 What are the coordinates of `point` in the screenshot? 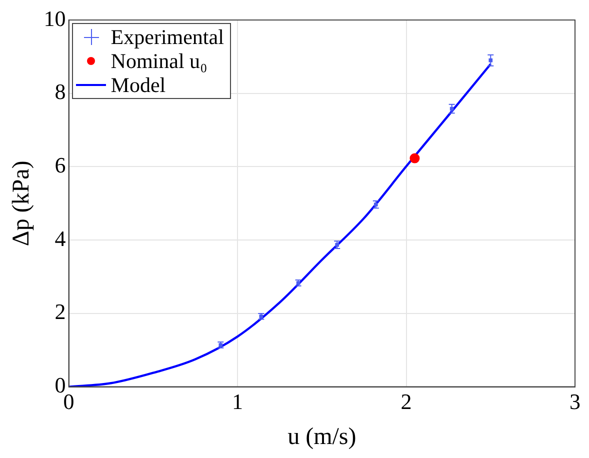 It's located at (415, 158).